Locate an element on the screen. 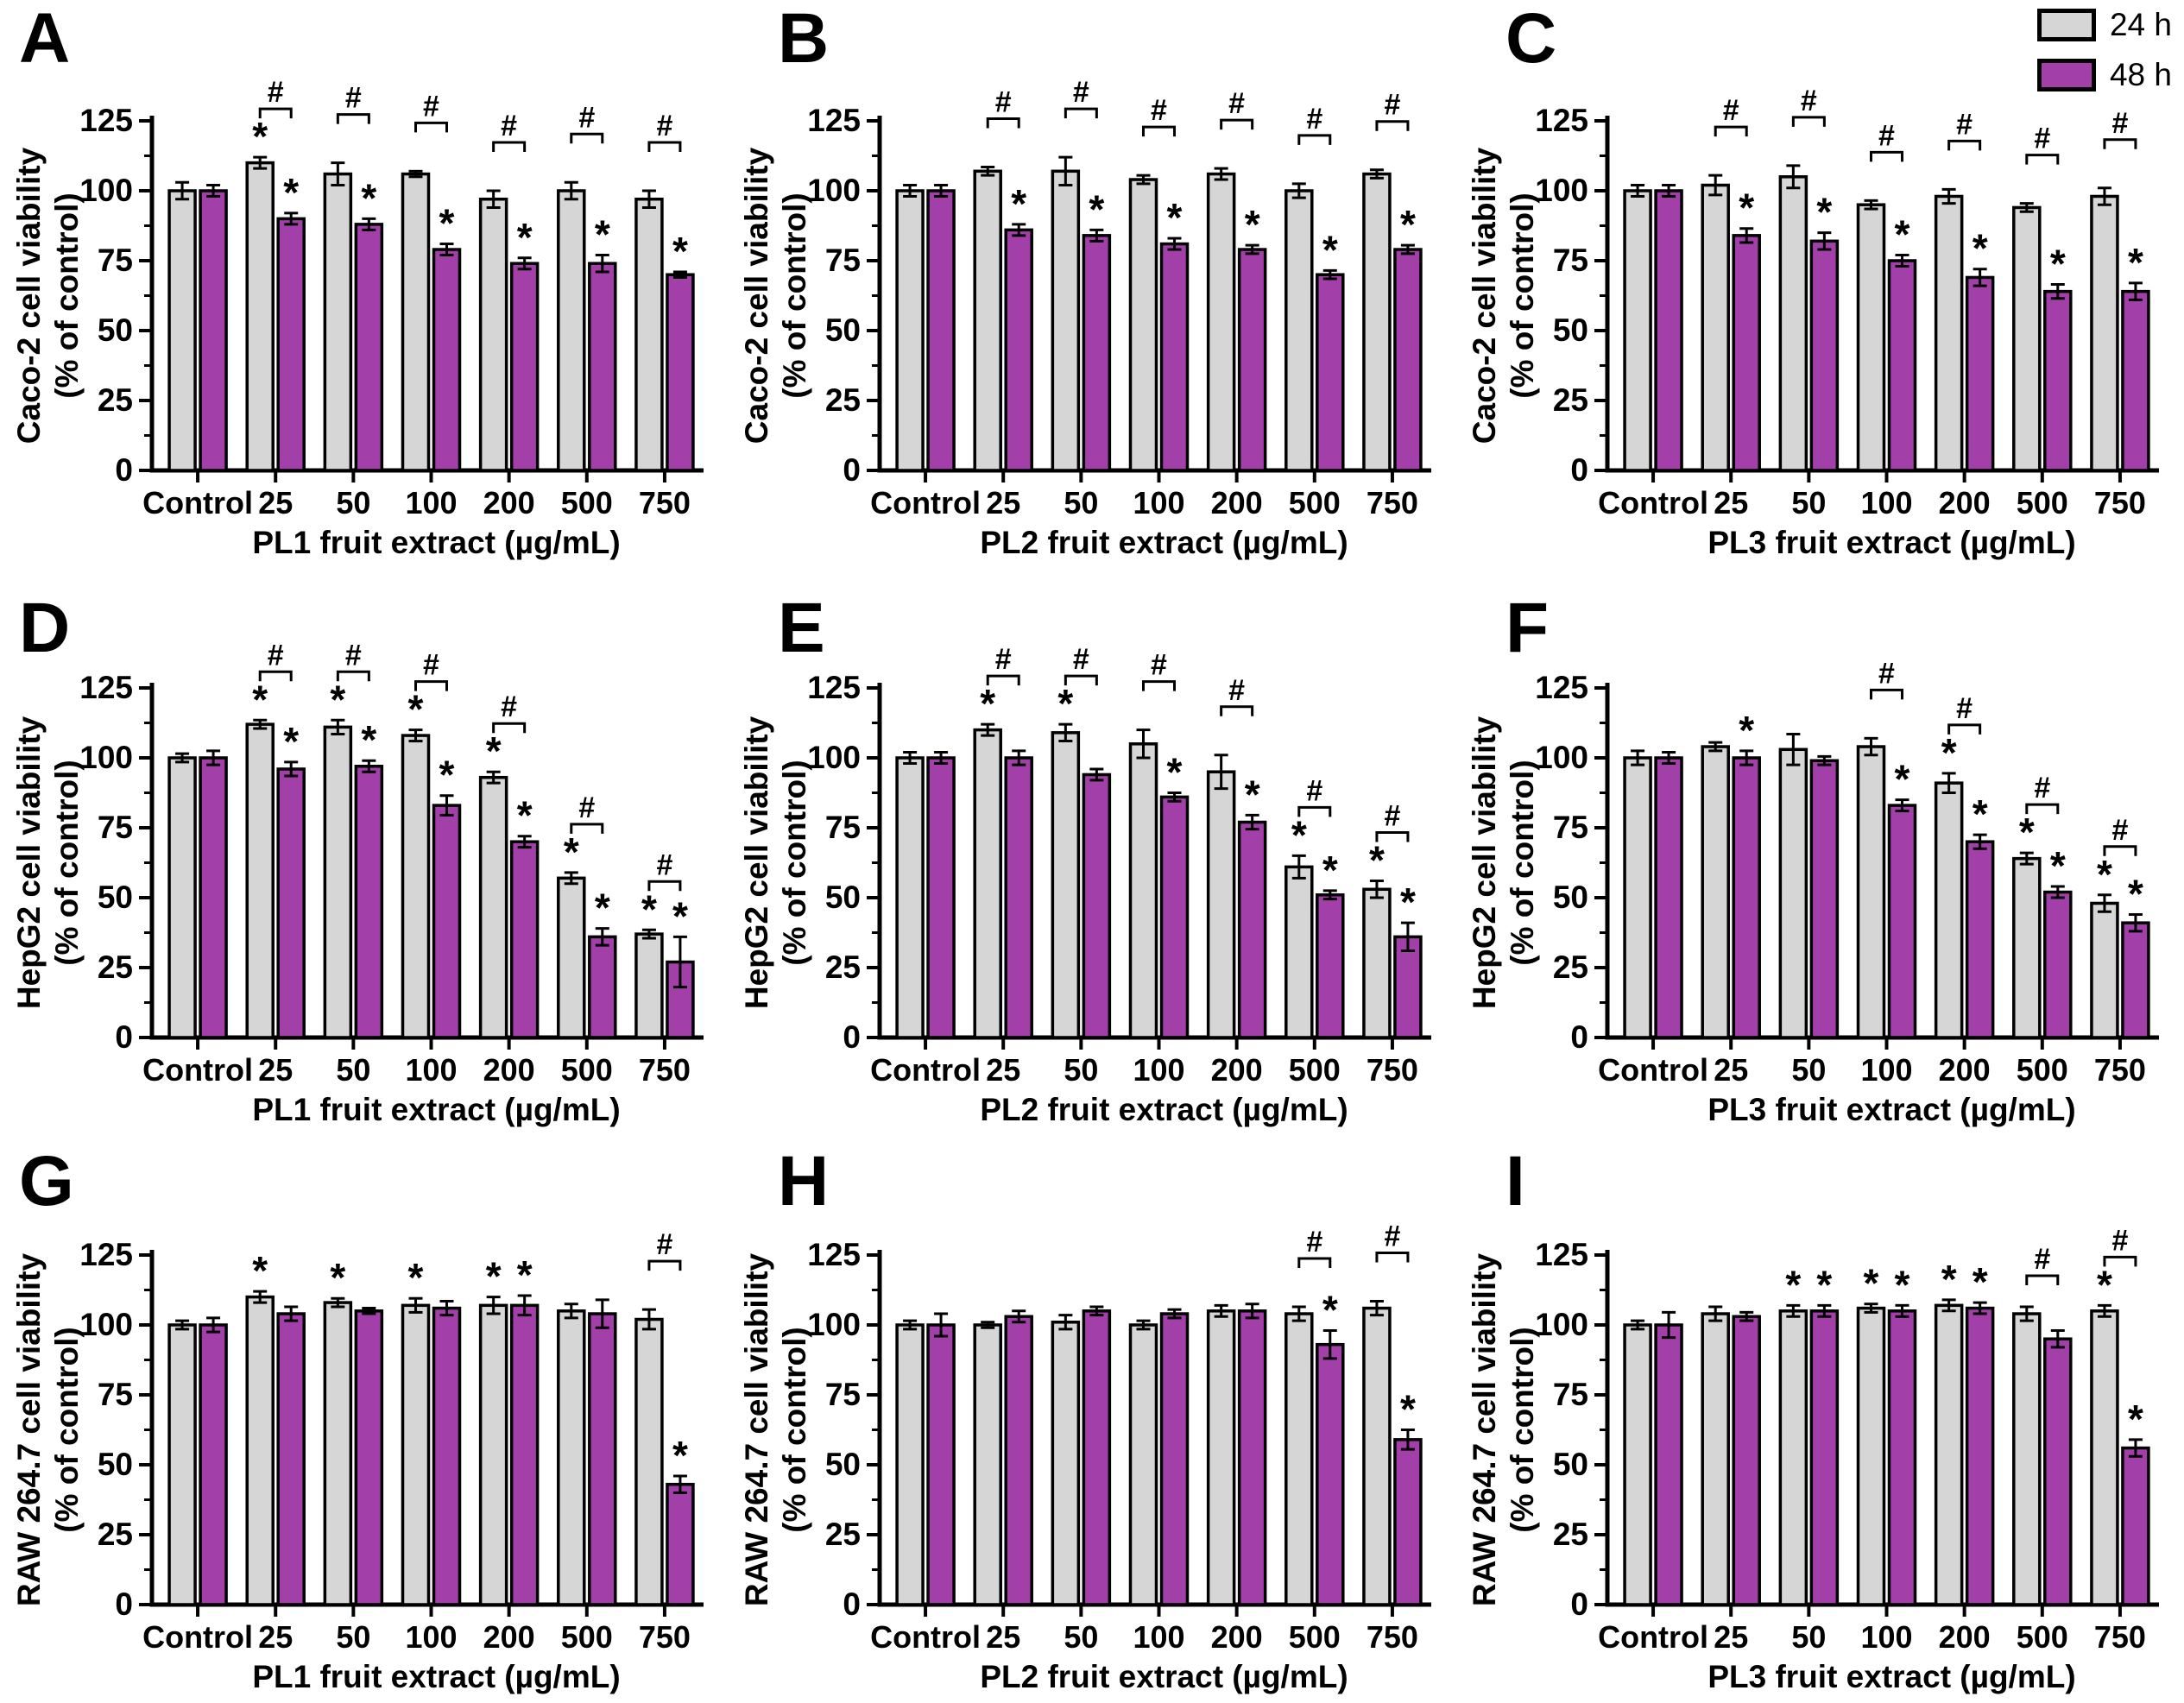  legend-label-48h: 48 h is located at coordinates (2141, 75).